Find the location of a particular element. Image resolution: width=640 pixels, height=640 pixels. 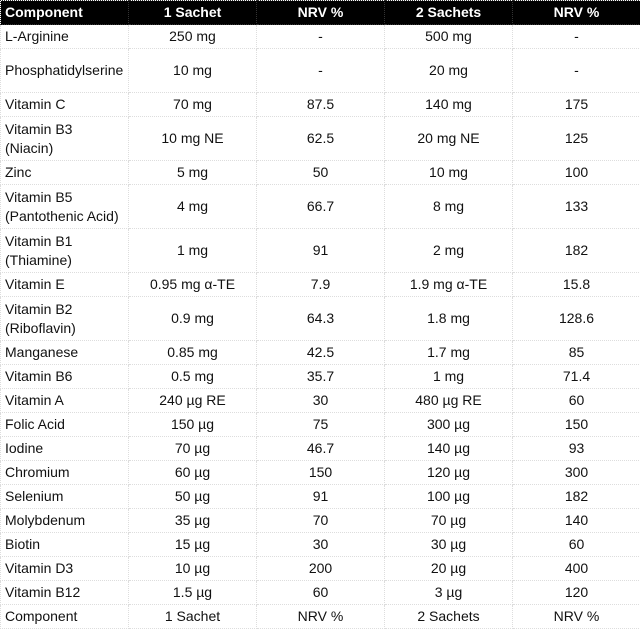

table-row: L-Arginine 250 mg -500 mg - is located at coordinates (320, 36).